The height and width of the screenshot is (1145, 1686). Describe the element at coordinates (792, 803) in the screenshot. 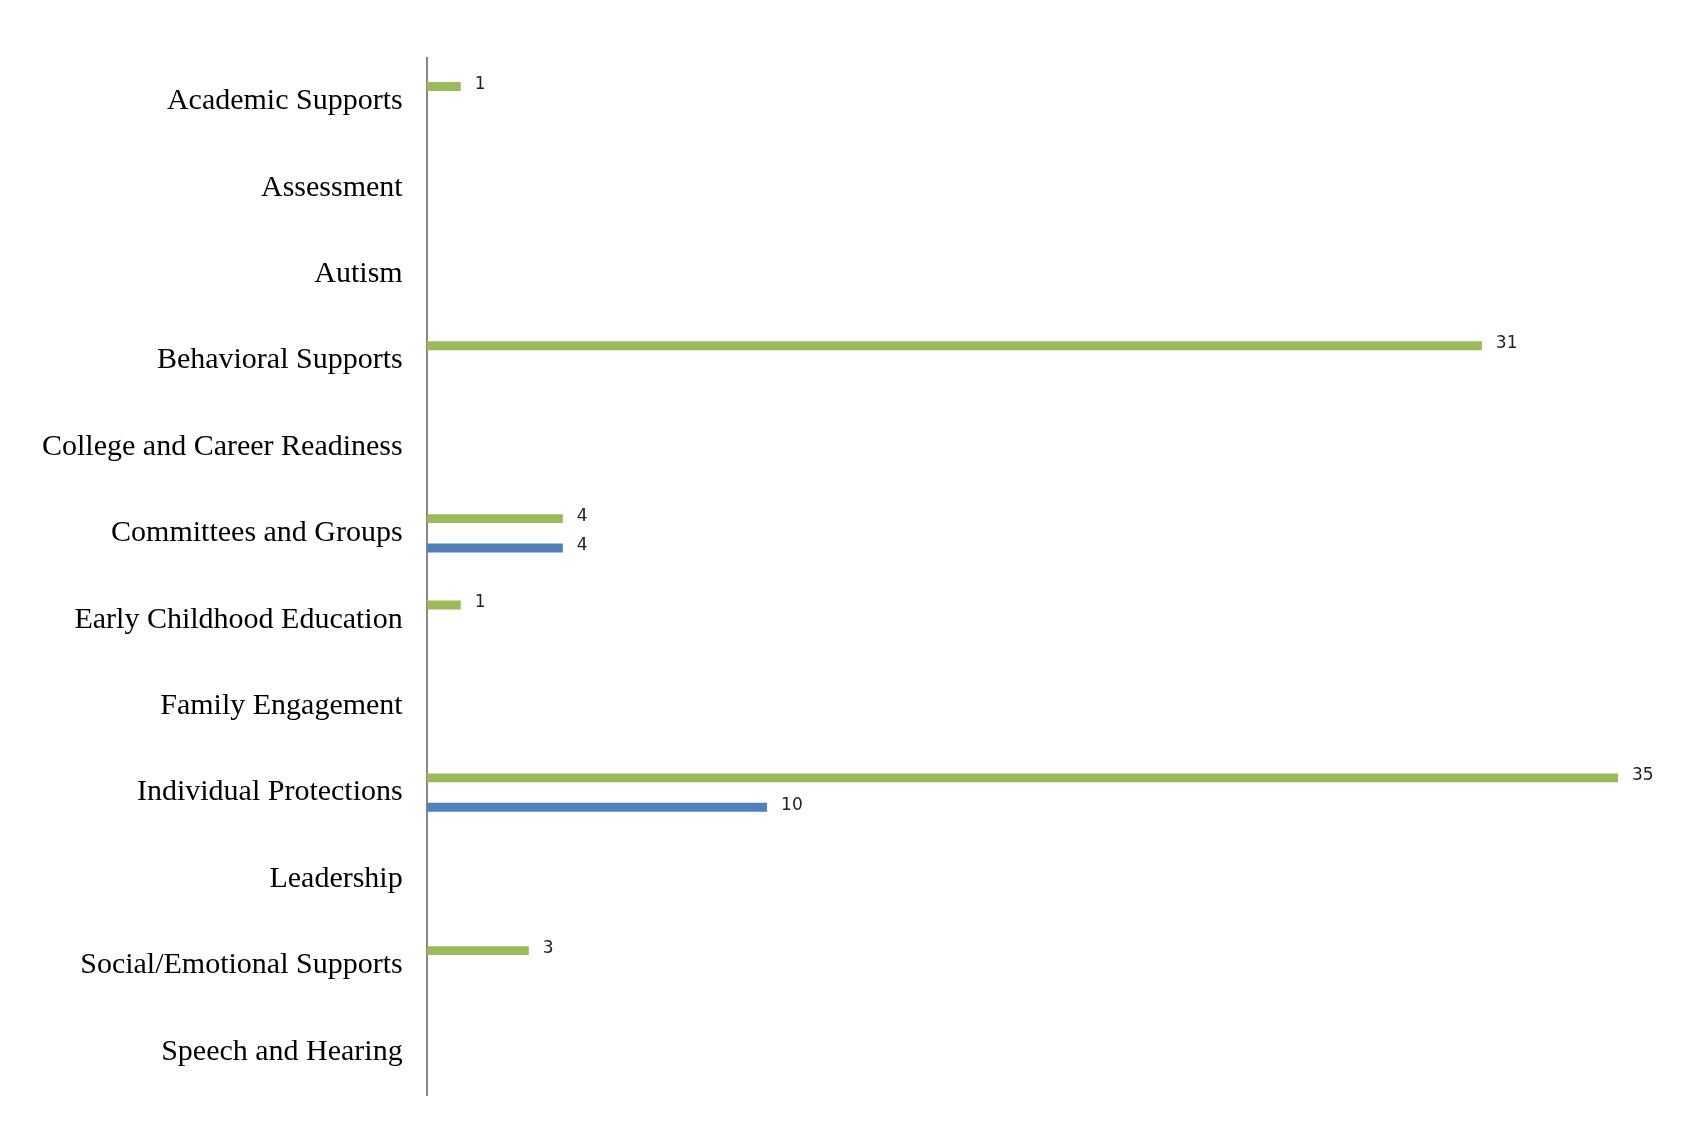

I see `data-label: 10` at that location.